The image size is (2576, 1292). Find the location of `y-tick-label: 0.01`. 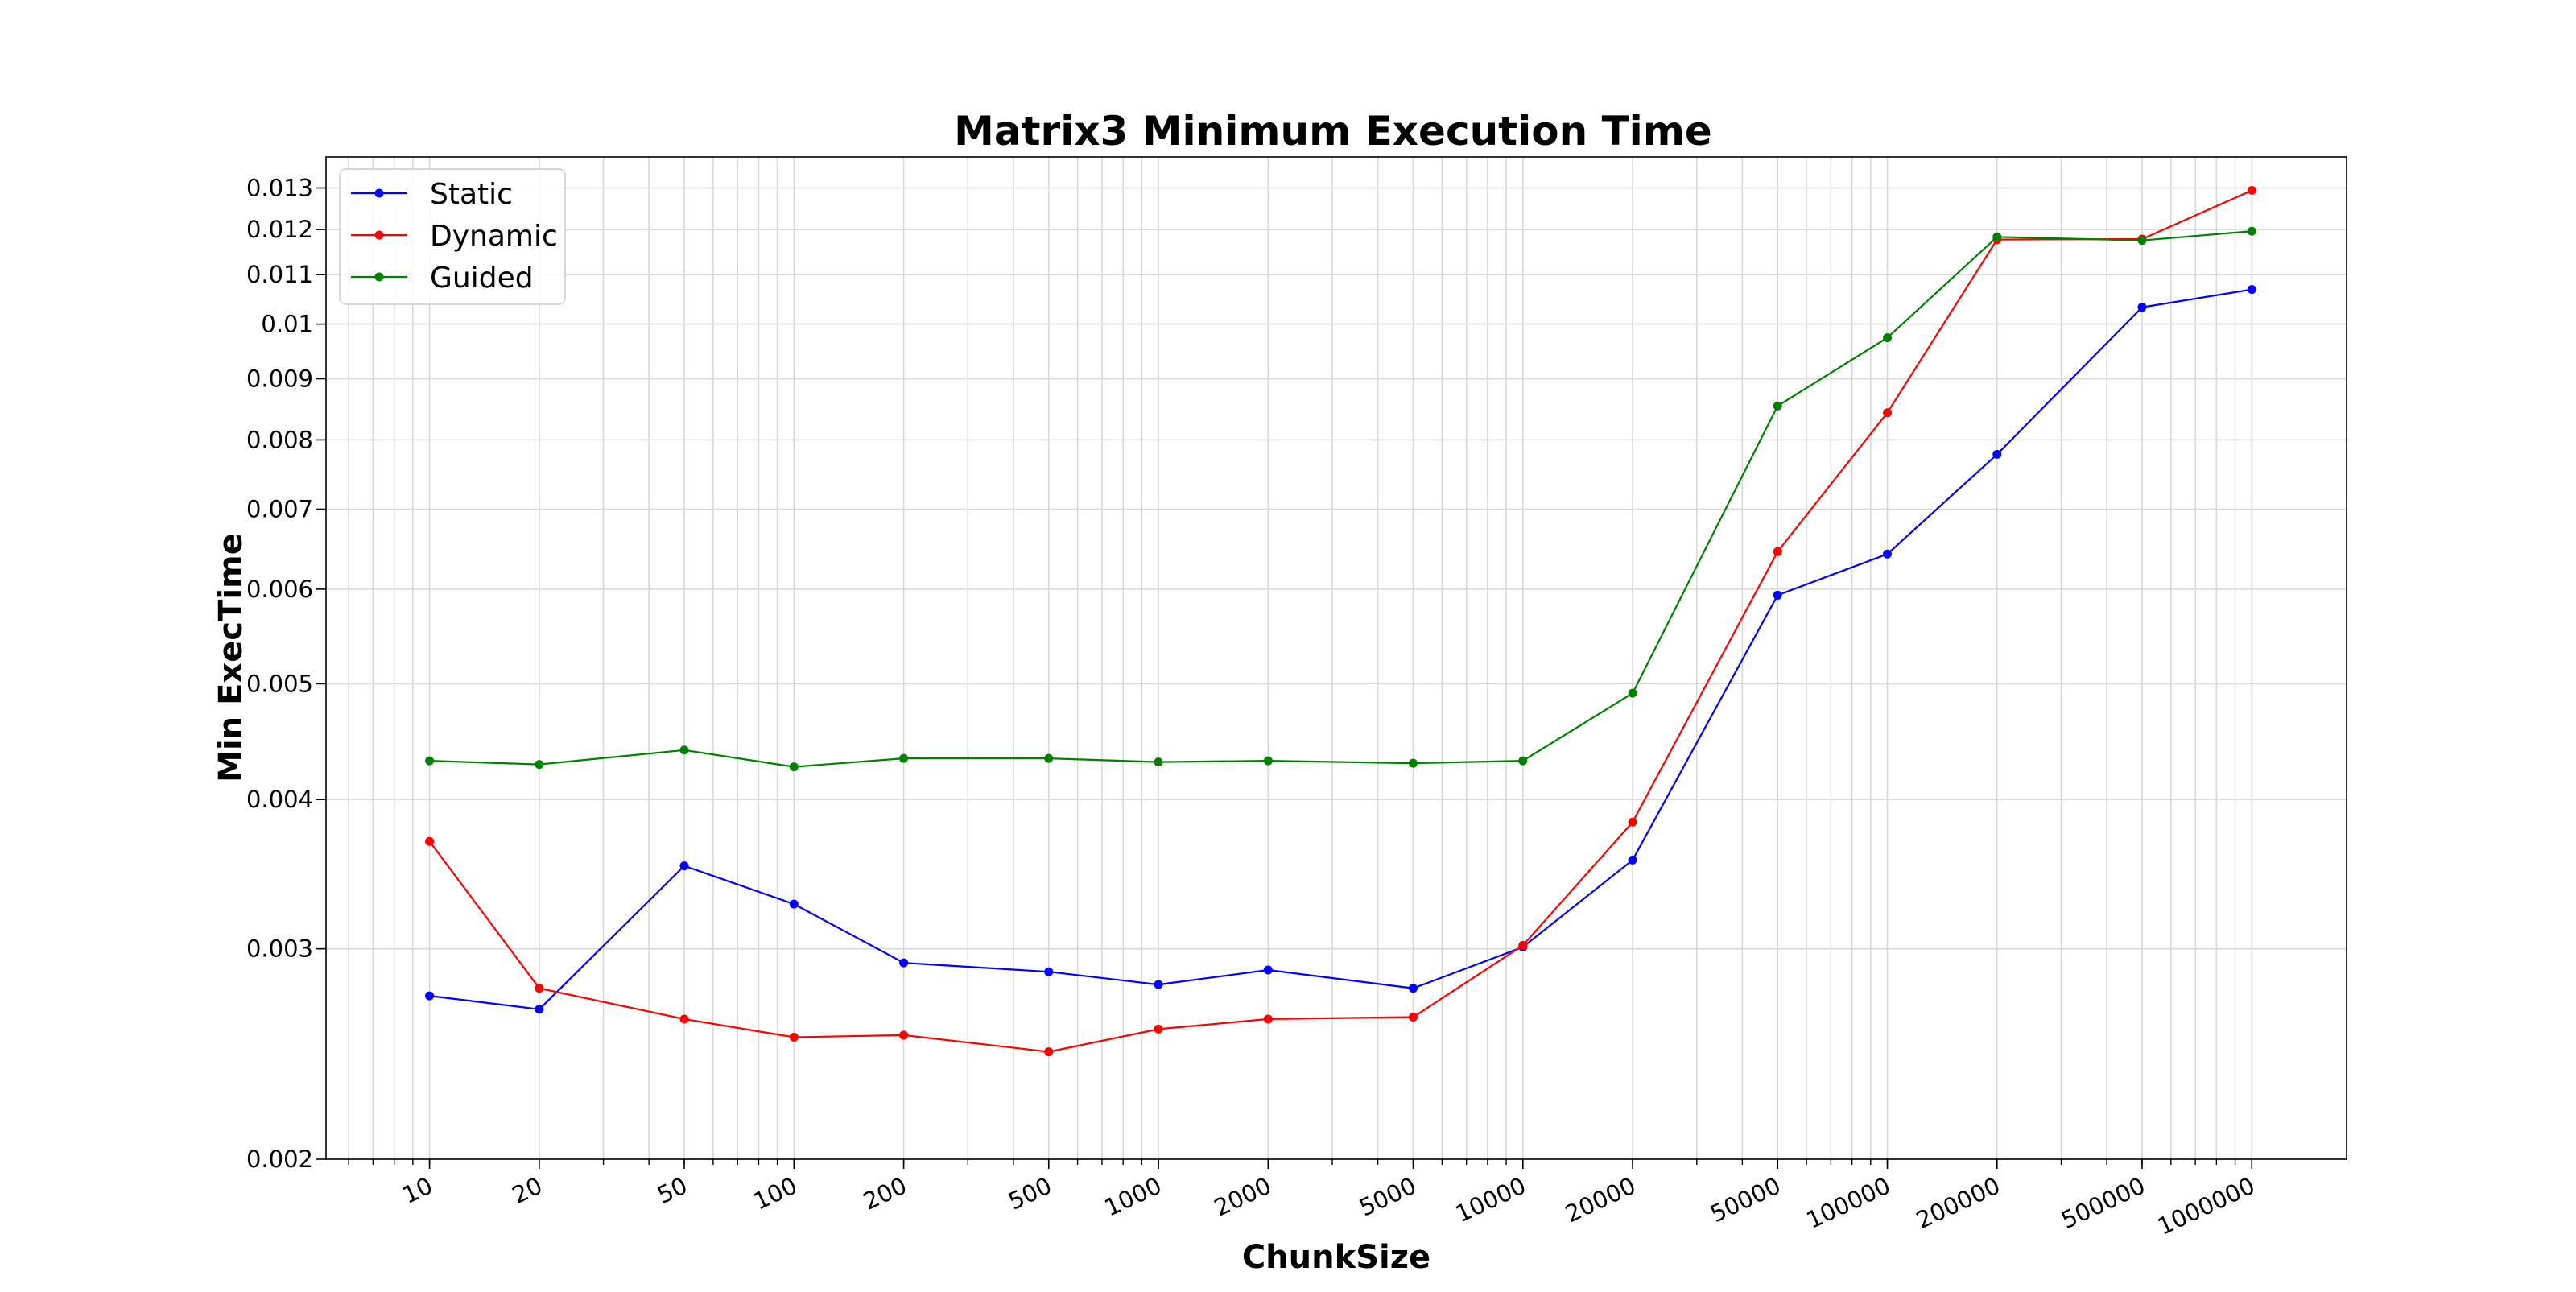

y-tick-label: 0.01 is located at coordinates (287, 324).